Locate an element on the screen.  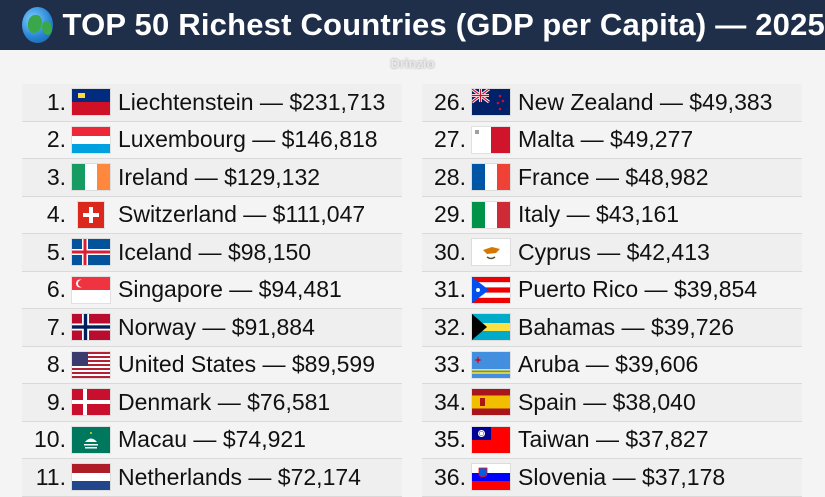
singapore-flag is located at coordinates (91, 289).